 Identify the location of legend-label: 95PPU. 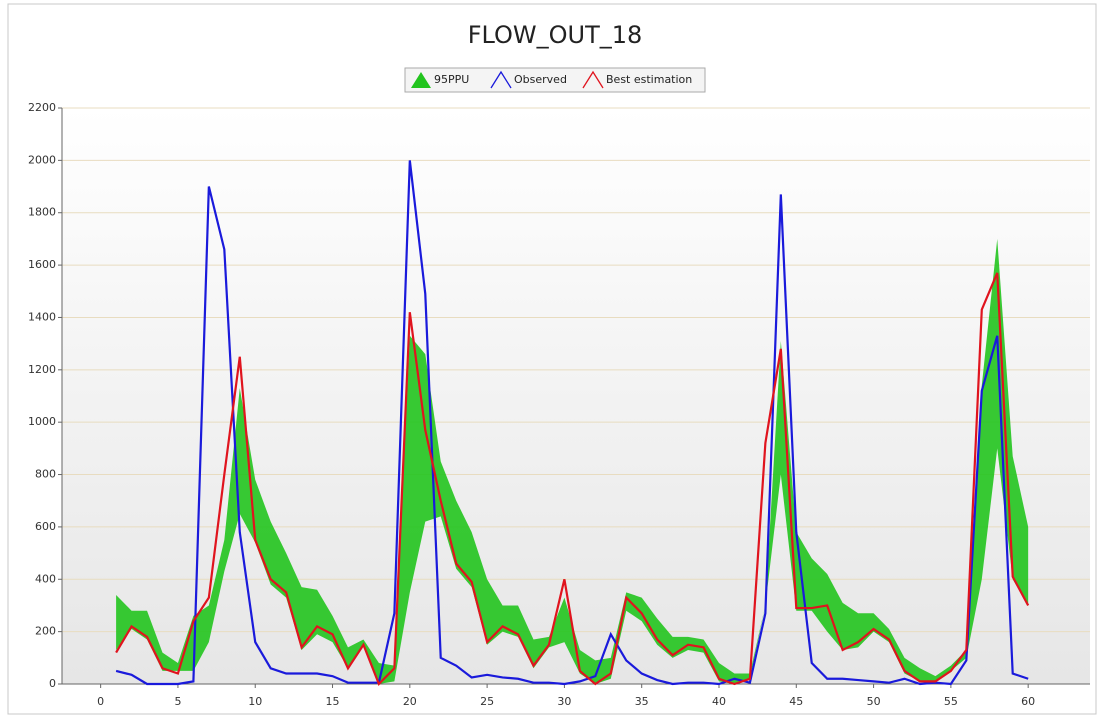
(451, 79).